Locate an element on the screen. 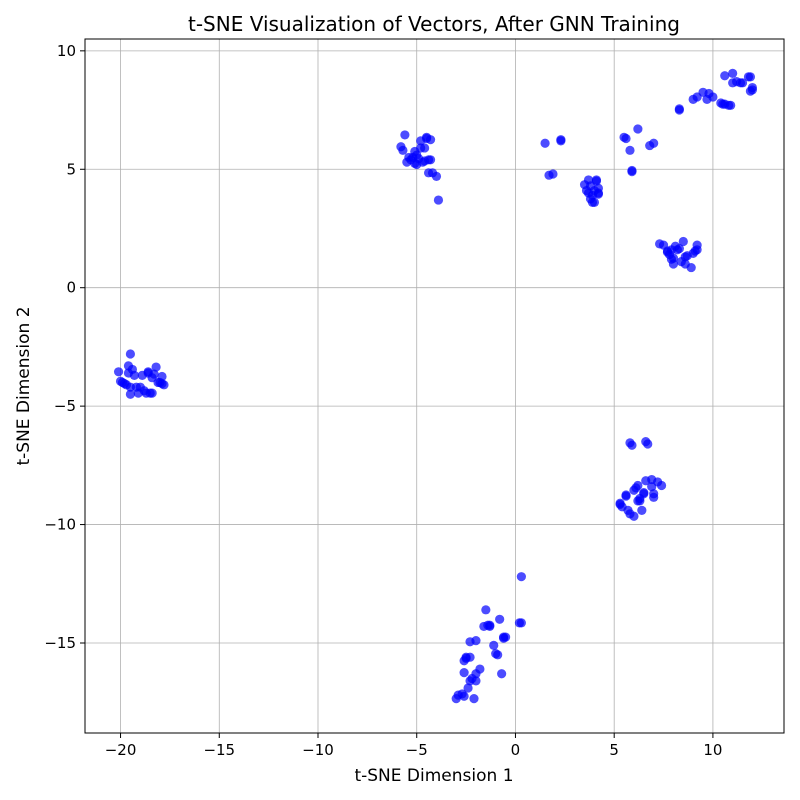 Image resolution: width=800 pixels, height=800 pixels. x-tick-label: −15 is located at coordinates (219, 750).